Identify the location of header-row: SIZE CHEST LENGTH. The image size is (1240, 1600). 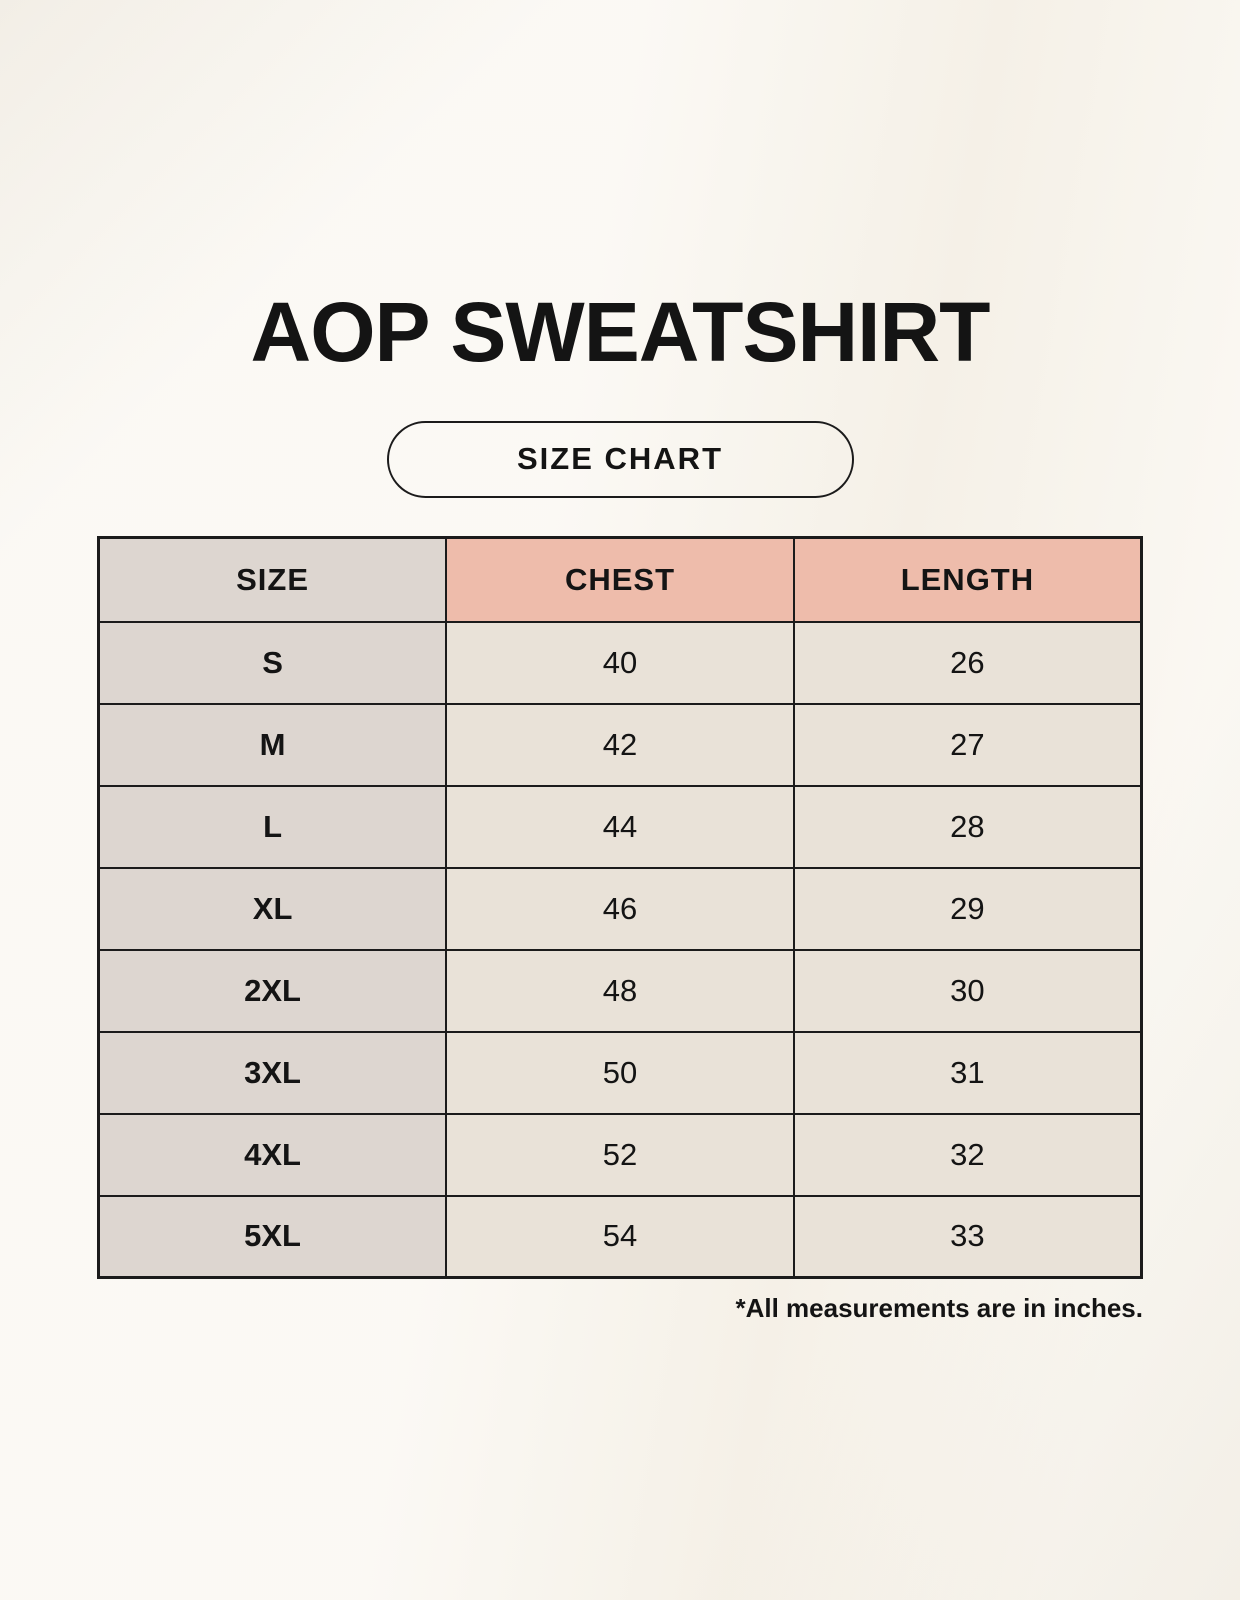
(620, 579).